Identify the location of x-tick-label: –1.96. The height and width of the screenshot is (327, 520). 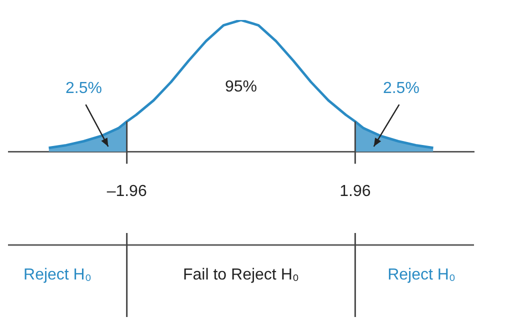
(126, 191).